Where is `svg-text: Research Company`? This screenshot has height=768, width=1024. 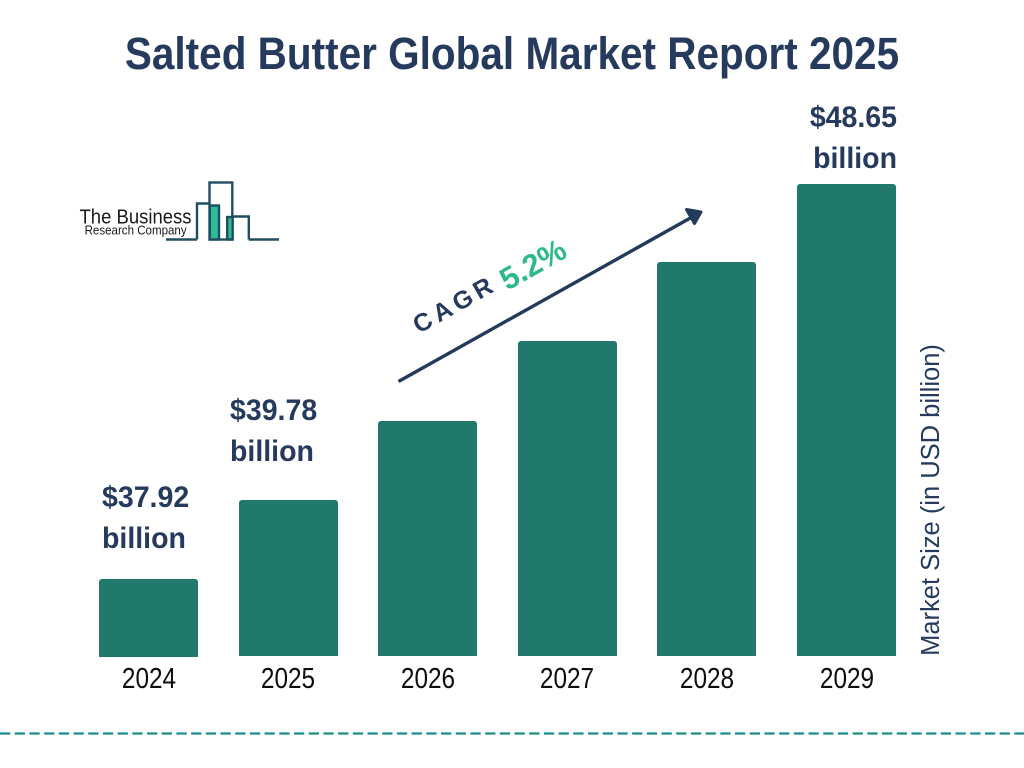
svg-text: Research Company is located at coordinates (136, 230).